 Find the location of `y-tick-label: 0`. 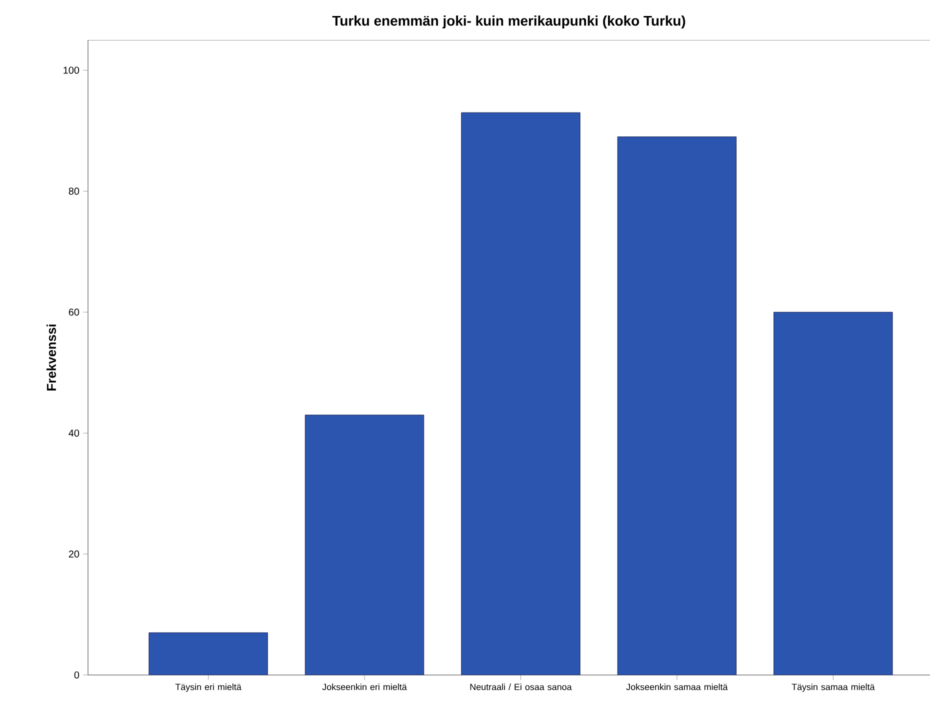

y-tick-label: 0 is located at coordinates (77, 675).